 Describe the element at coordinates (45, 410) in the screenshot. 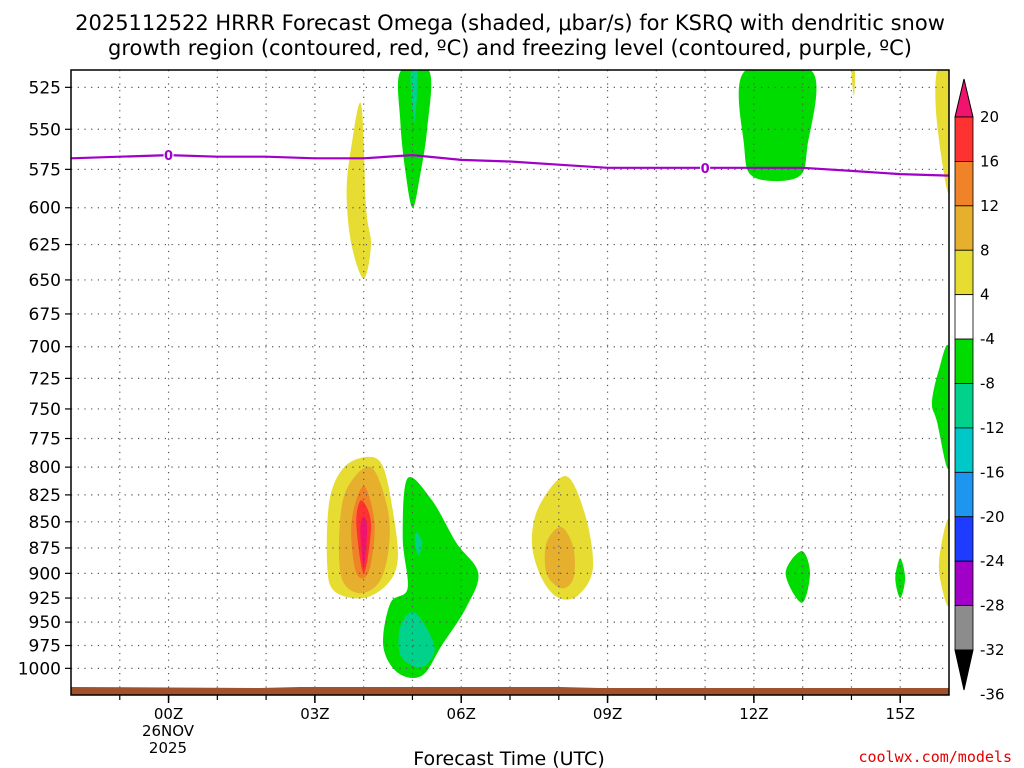

I see `y-tick-label: 750` at that location.